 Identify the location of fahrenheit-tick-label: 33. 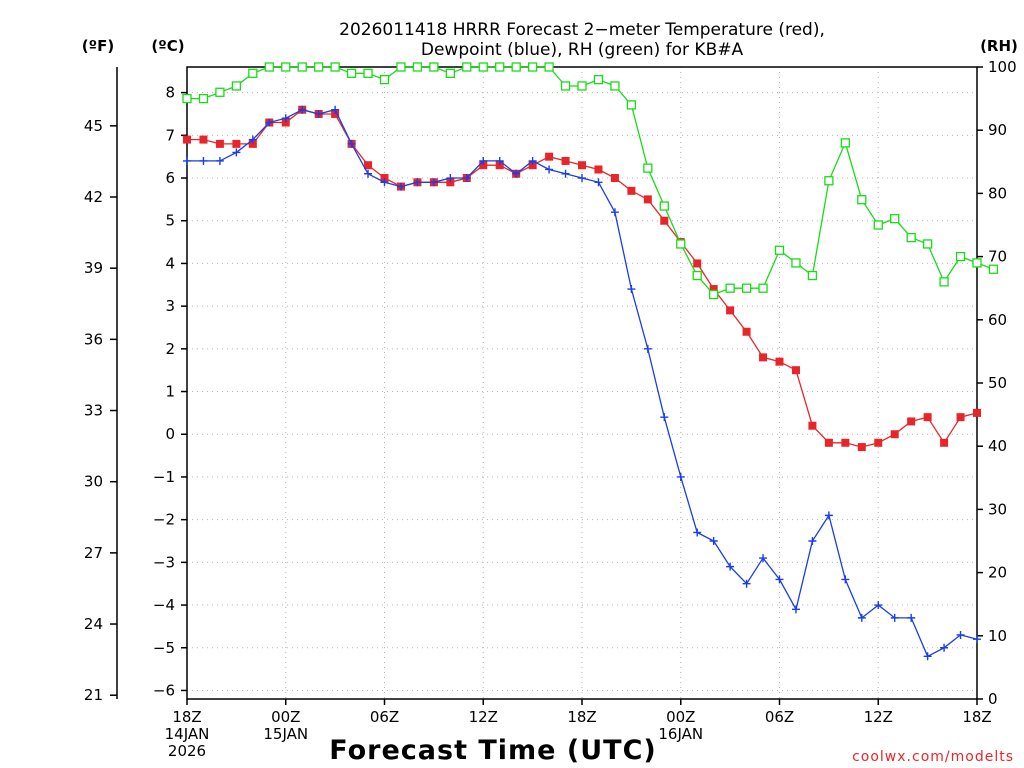
(93, 411).